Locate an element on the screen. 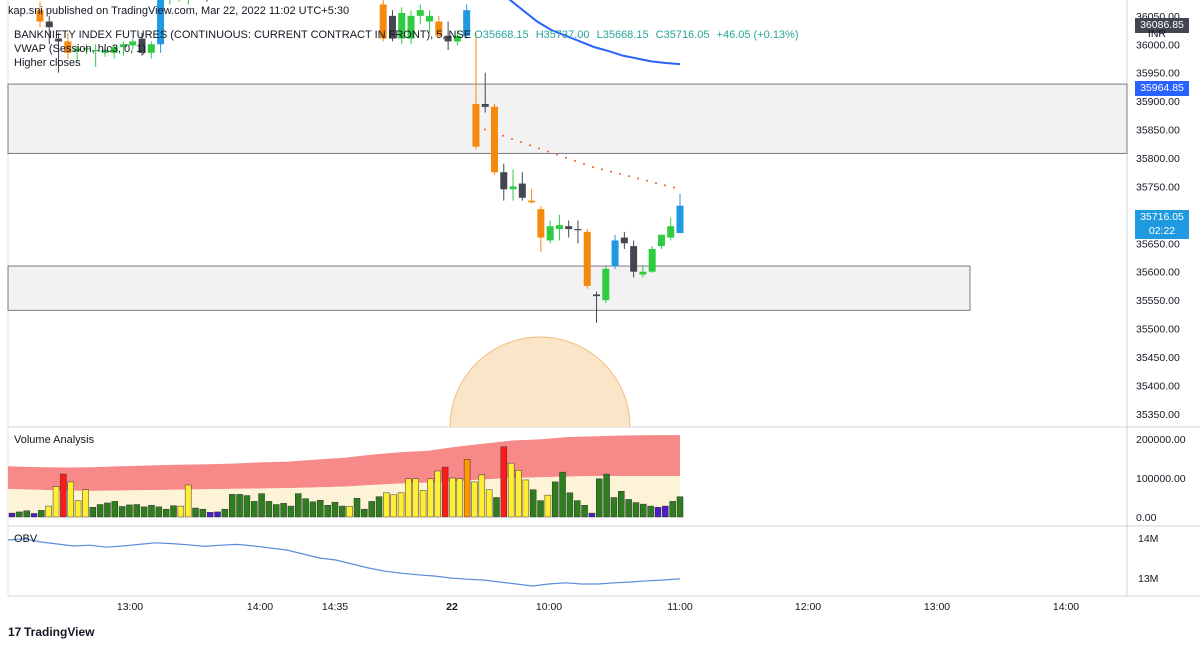 The width and height of the screenshot is (1200, 647). volume-tick-label: 100000.00 is located at coordinates (1161, 479).